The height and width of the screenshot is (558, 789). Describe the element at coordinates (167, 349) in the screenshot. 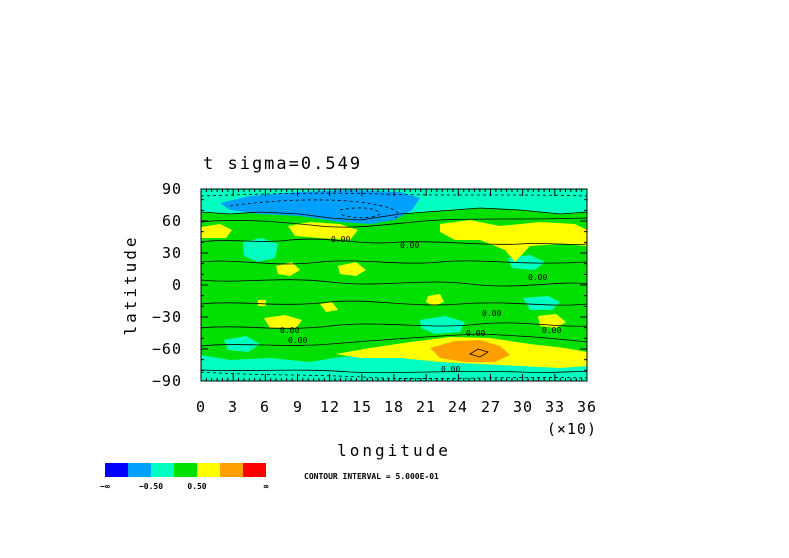

I see `y-tick-label: −60` at that location.